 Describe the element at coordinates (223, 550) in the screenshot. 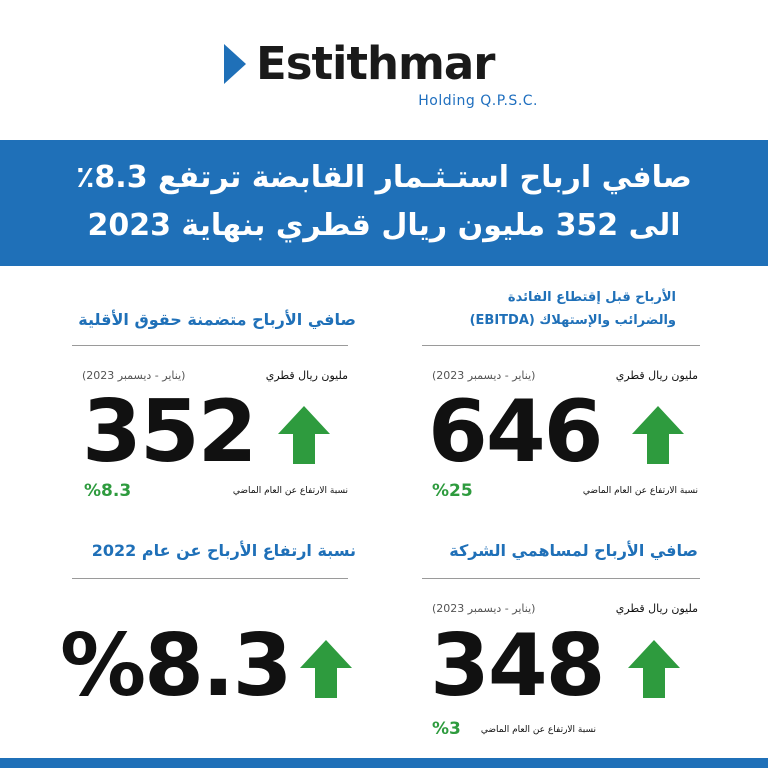

I see `growth-rate-title: نسبة ارتفاع الأرباح عن عام 2022` at that location.